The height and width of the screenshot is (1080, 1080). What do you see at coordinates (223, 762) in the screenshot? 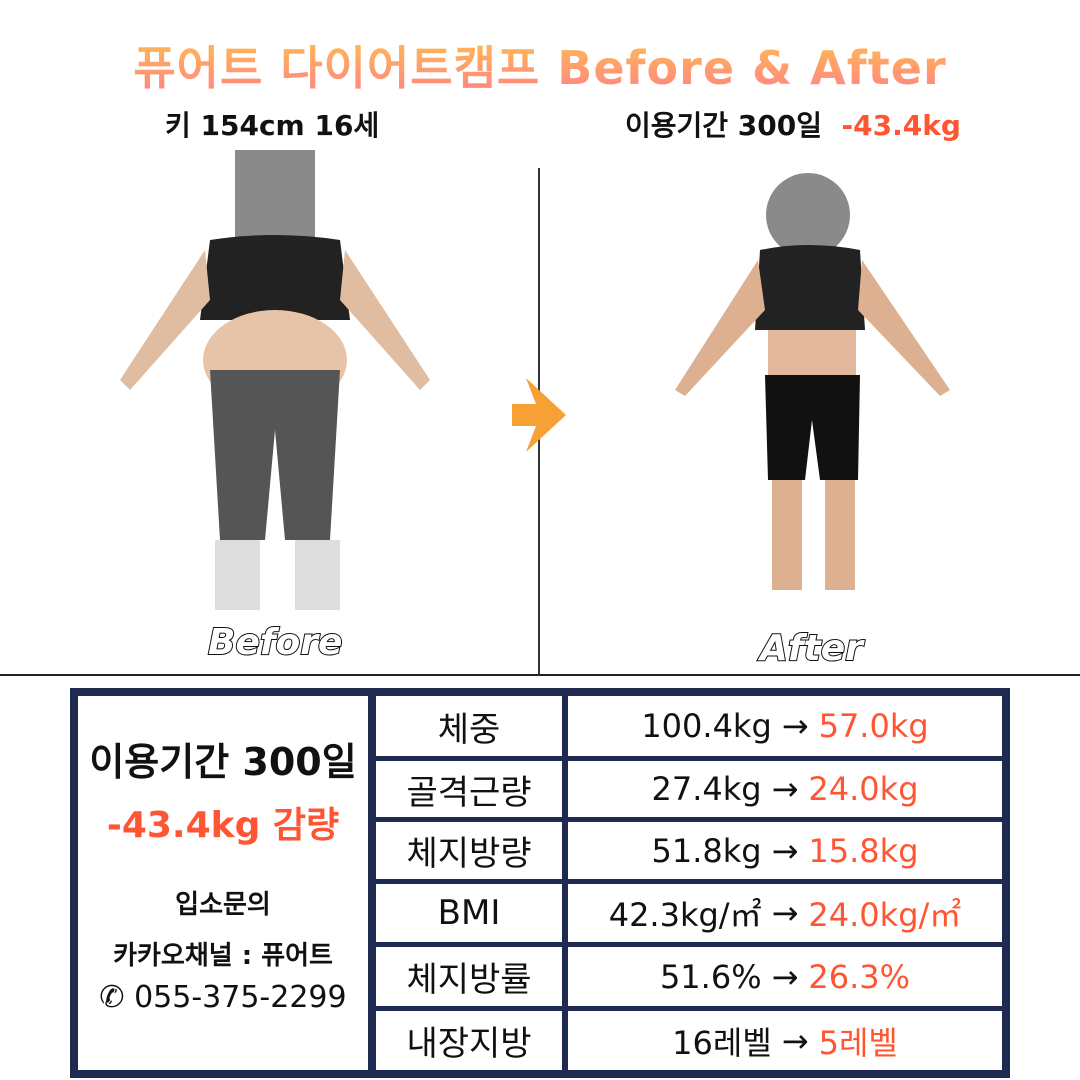
I see `summary-period: 이용기간 300일` at bounding box center [223, 762].